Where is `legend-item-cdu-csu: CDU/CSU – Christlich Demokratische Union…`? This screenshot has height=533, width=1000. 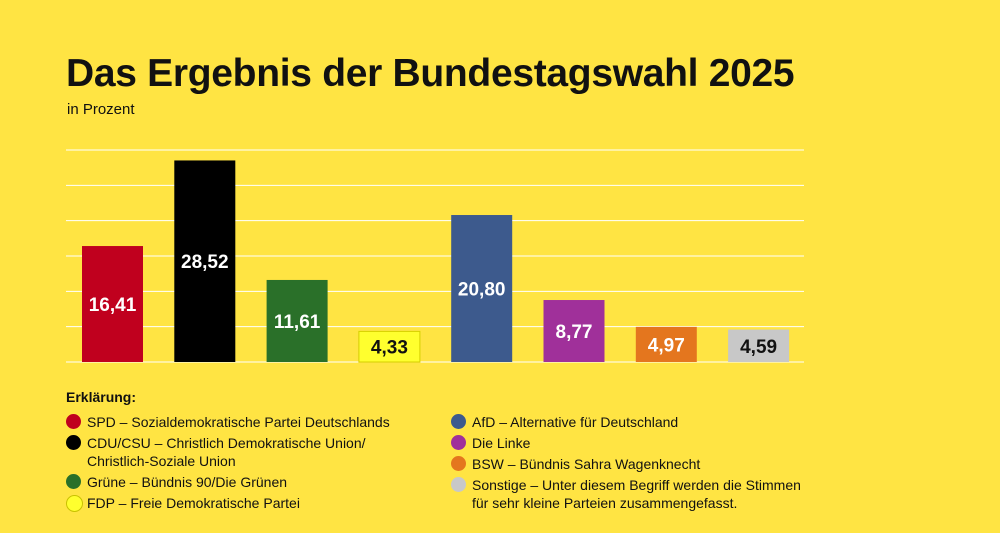
legend-item-cdu-csu: CDU/CSU – Christlich Demokratische Union… is located at coordinates (228, 452).